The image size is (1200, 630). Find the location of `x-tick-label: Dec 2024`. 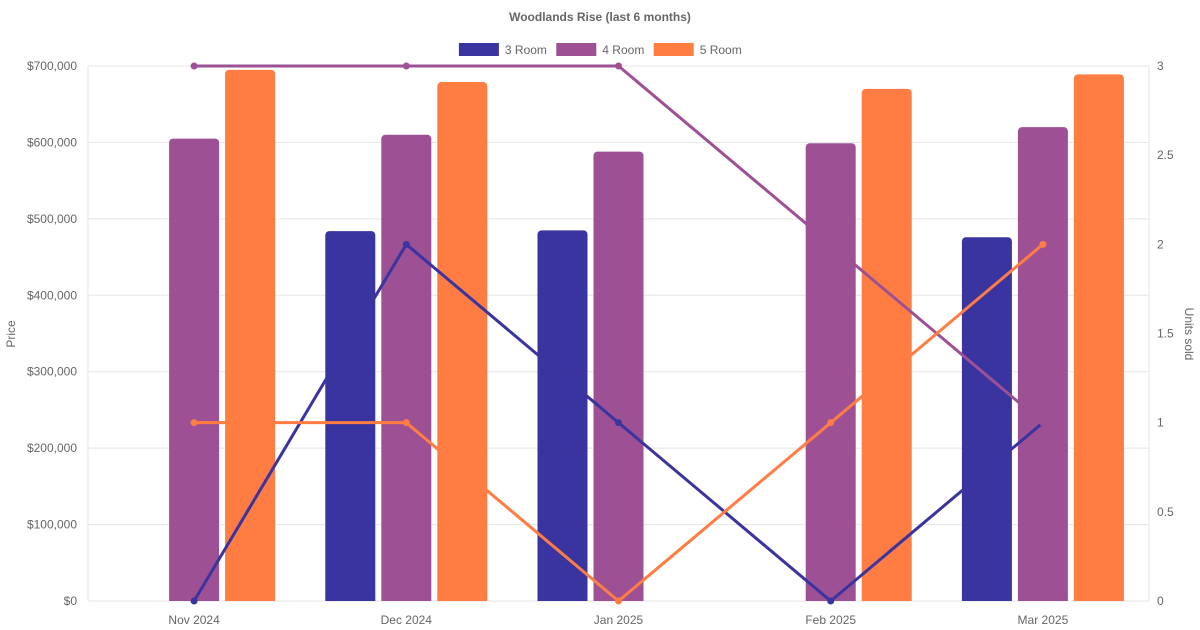

x-tick-label: Dec 2024 is located at coordinates (407, 620).